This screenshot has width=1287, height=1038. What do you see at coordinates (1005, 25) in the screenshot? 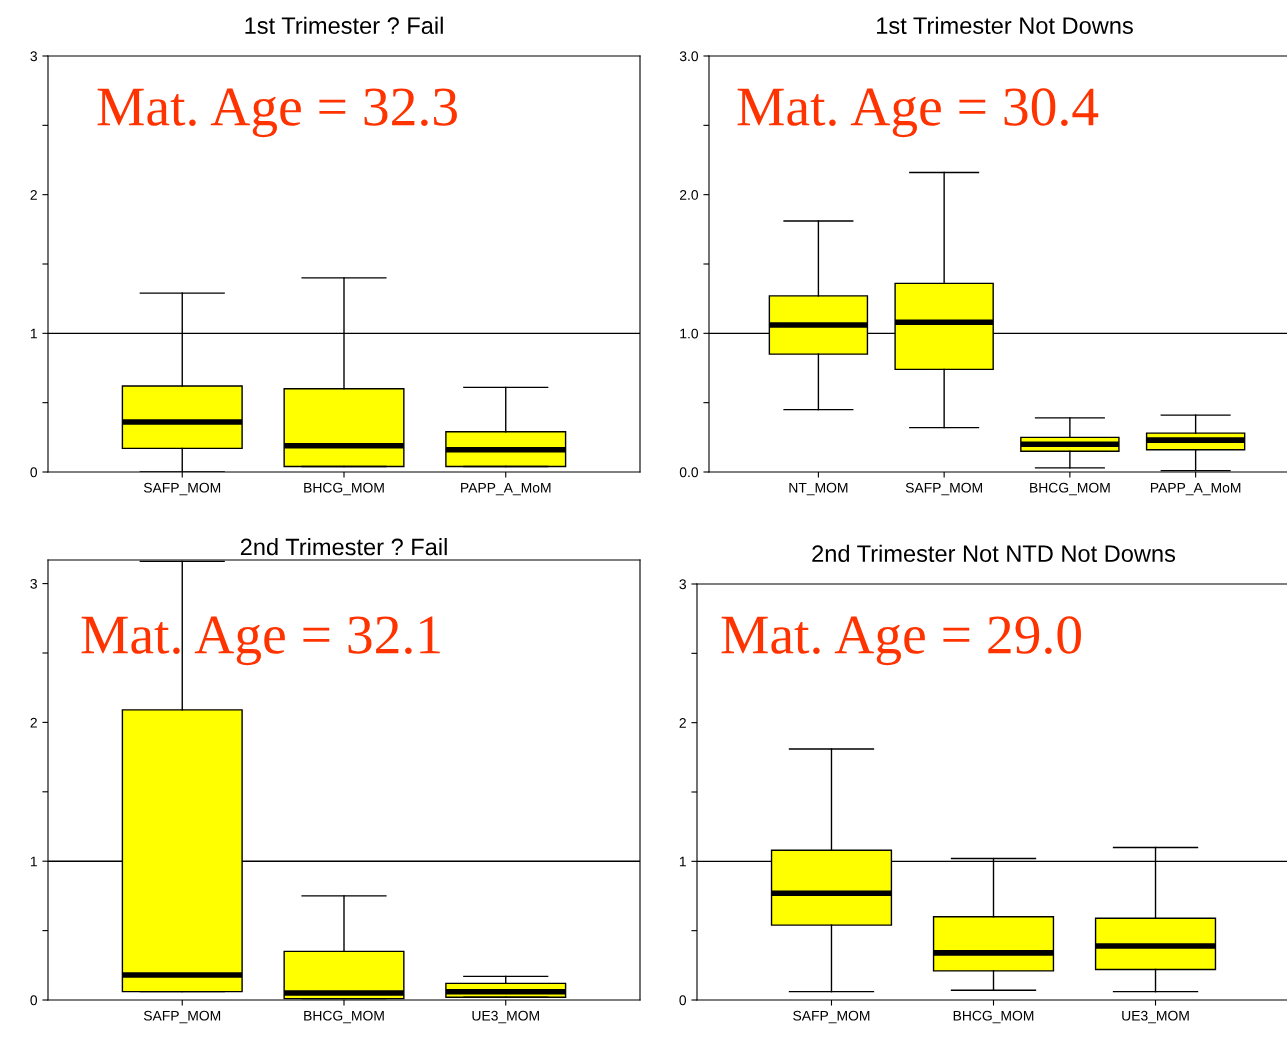
I see `chart-title: 1st Trimester Not Downs` at bounding box center [1005, 25].